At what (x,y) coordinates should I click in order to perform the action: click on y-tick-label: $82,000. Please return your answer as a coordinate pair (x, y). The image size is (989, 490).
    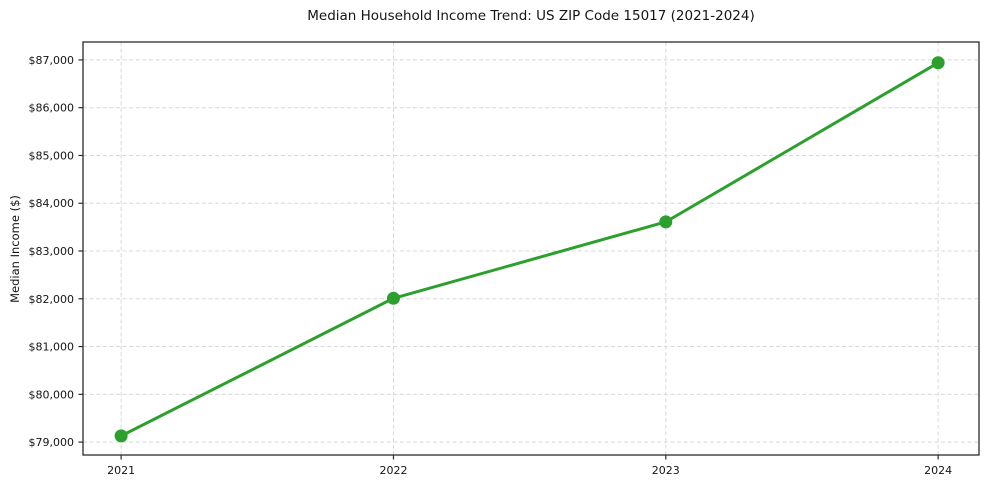
    Looking at the image, I should click on (52, 299).